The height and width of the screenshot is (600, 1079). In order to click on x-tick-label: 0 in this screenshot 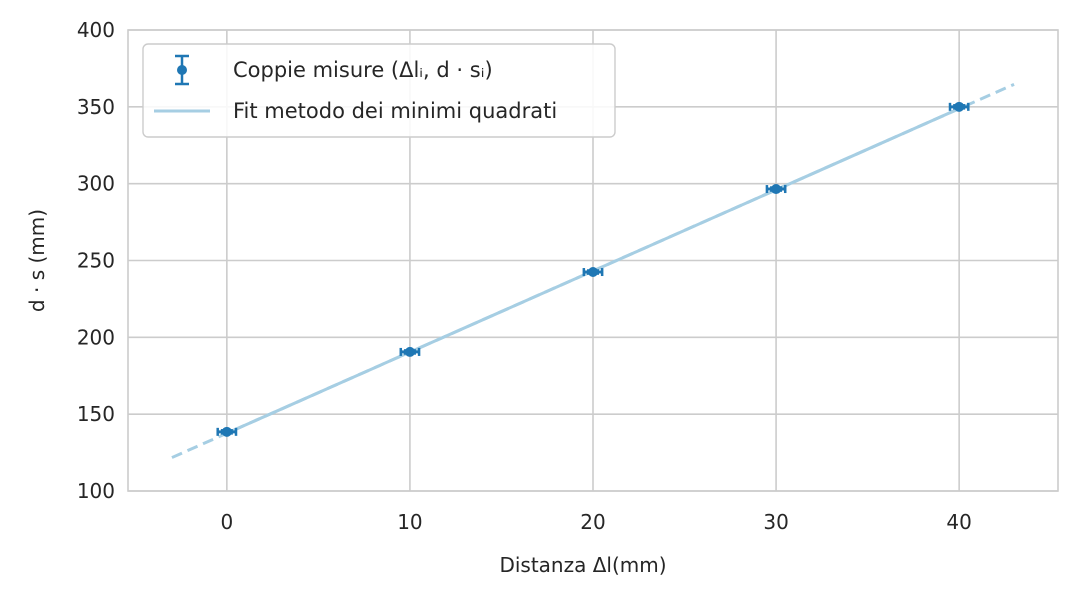, I will do `click(226, 522)`.